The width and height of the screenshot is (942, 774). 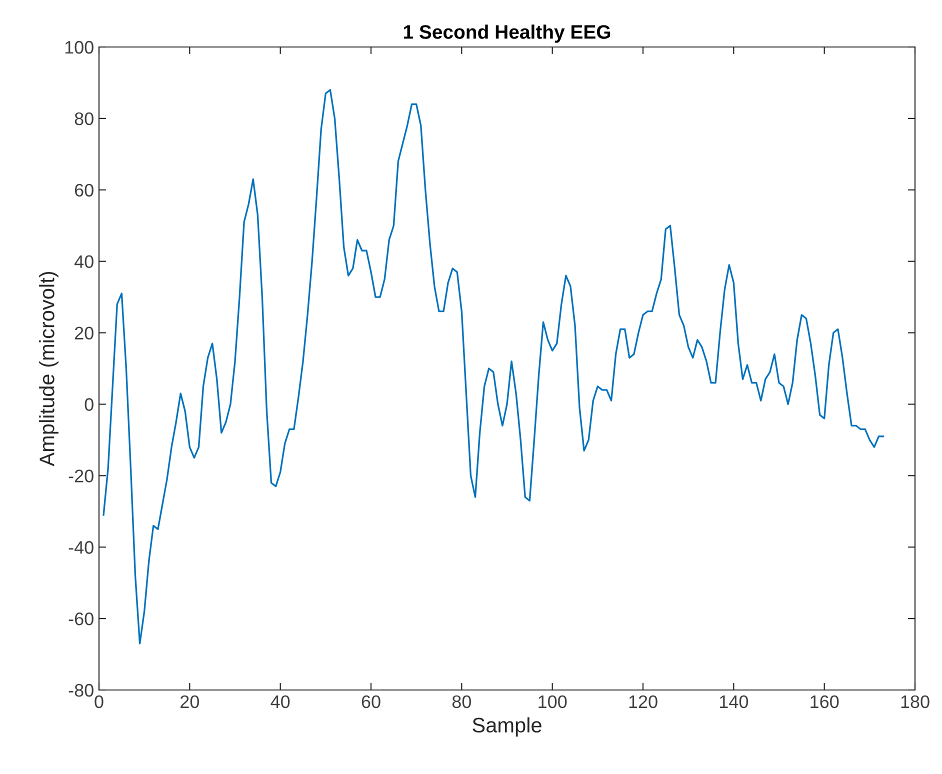 What do you see at coordinates (84, 261) in the screenshot?
I see `y-tick-label: 40` at bounding box center [84, 261].